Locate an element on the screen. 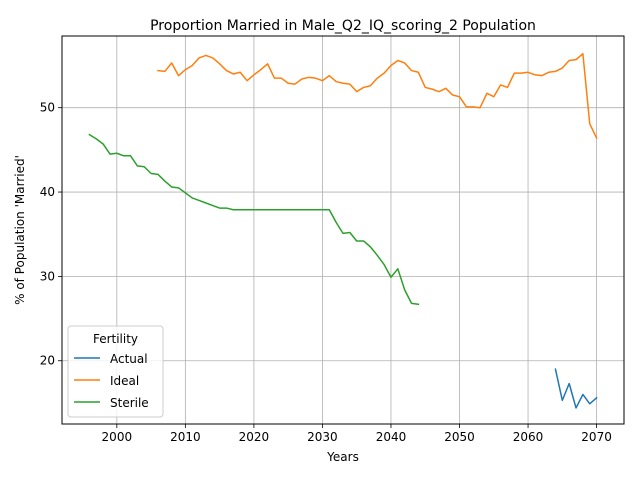 The height and width of the screenshot is (480, 640). x-tick-label: 2000 is located at coordinates (117, 437).